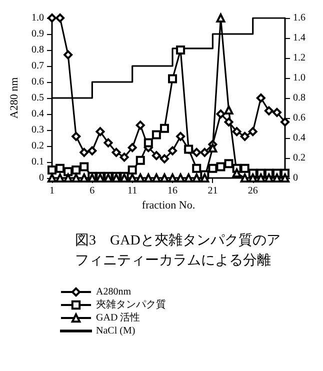  I want to click on y-axis-title: A280 nm, so click(14, 97).